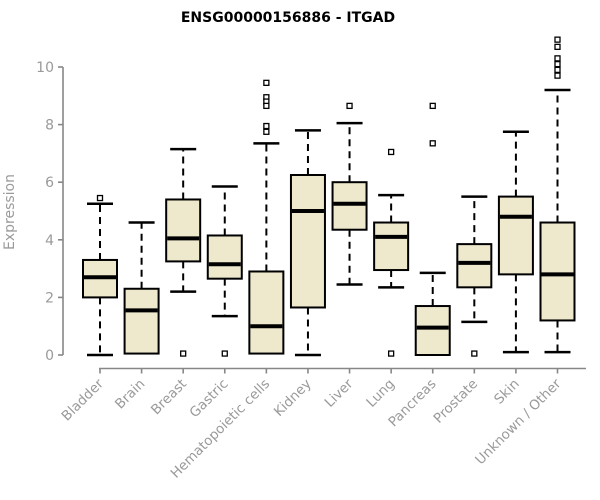  Describe the element at coordinates (507, 392) in the screenshot. I see `x-tick-label-skin: Skin` at that location.